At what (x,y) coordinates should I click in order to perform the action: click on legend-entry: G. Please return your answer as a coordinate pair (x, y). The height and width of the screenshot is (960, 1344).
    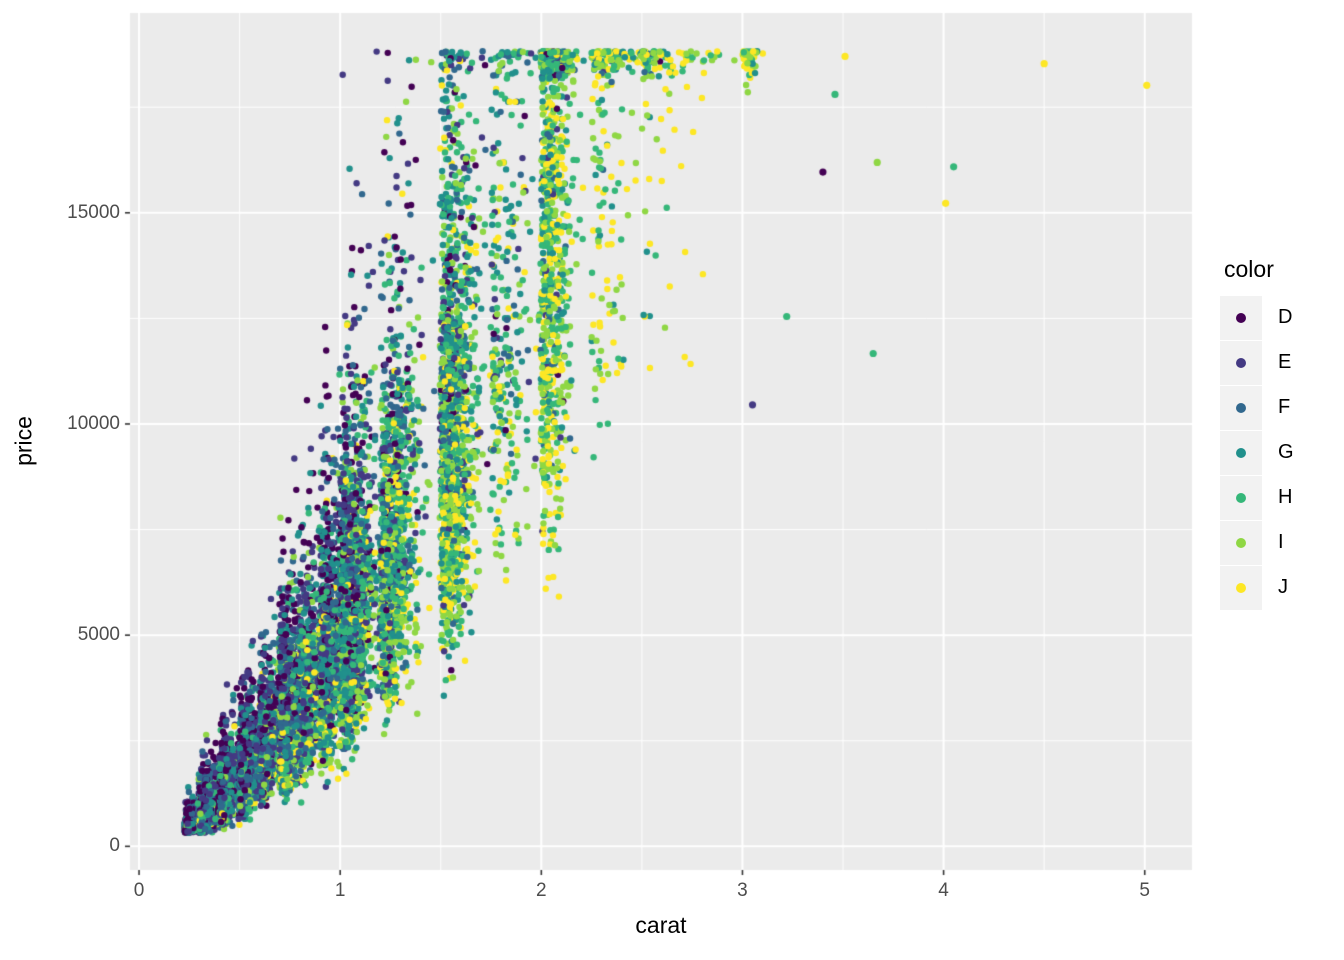
    Looking at the image, I should click on (1257, 452).